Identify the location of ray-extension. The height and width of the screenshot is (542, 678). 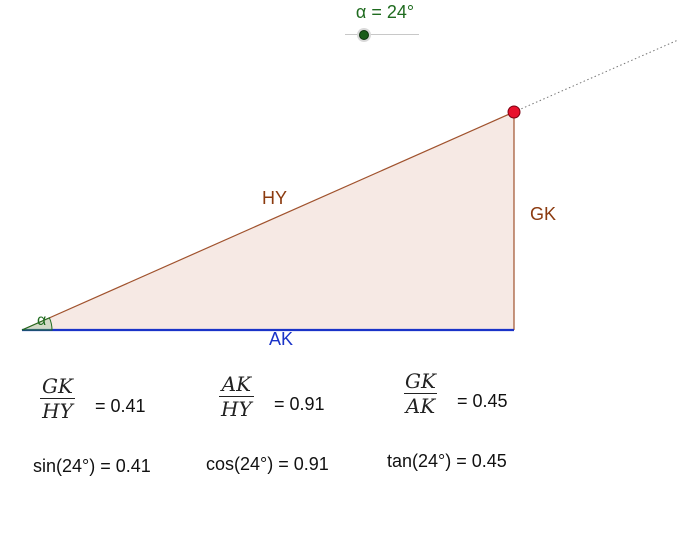
(595, 76).